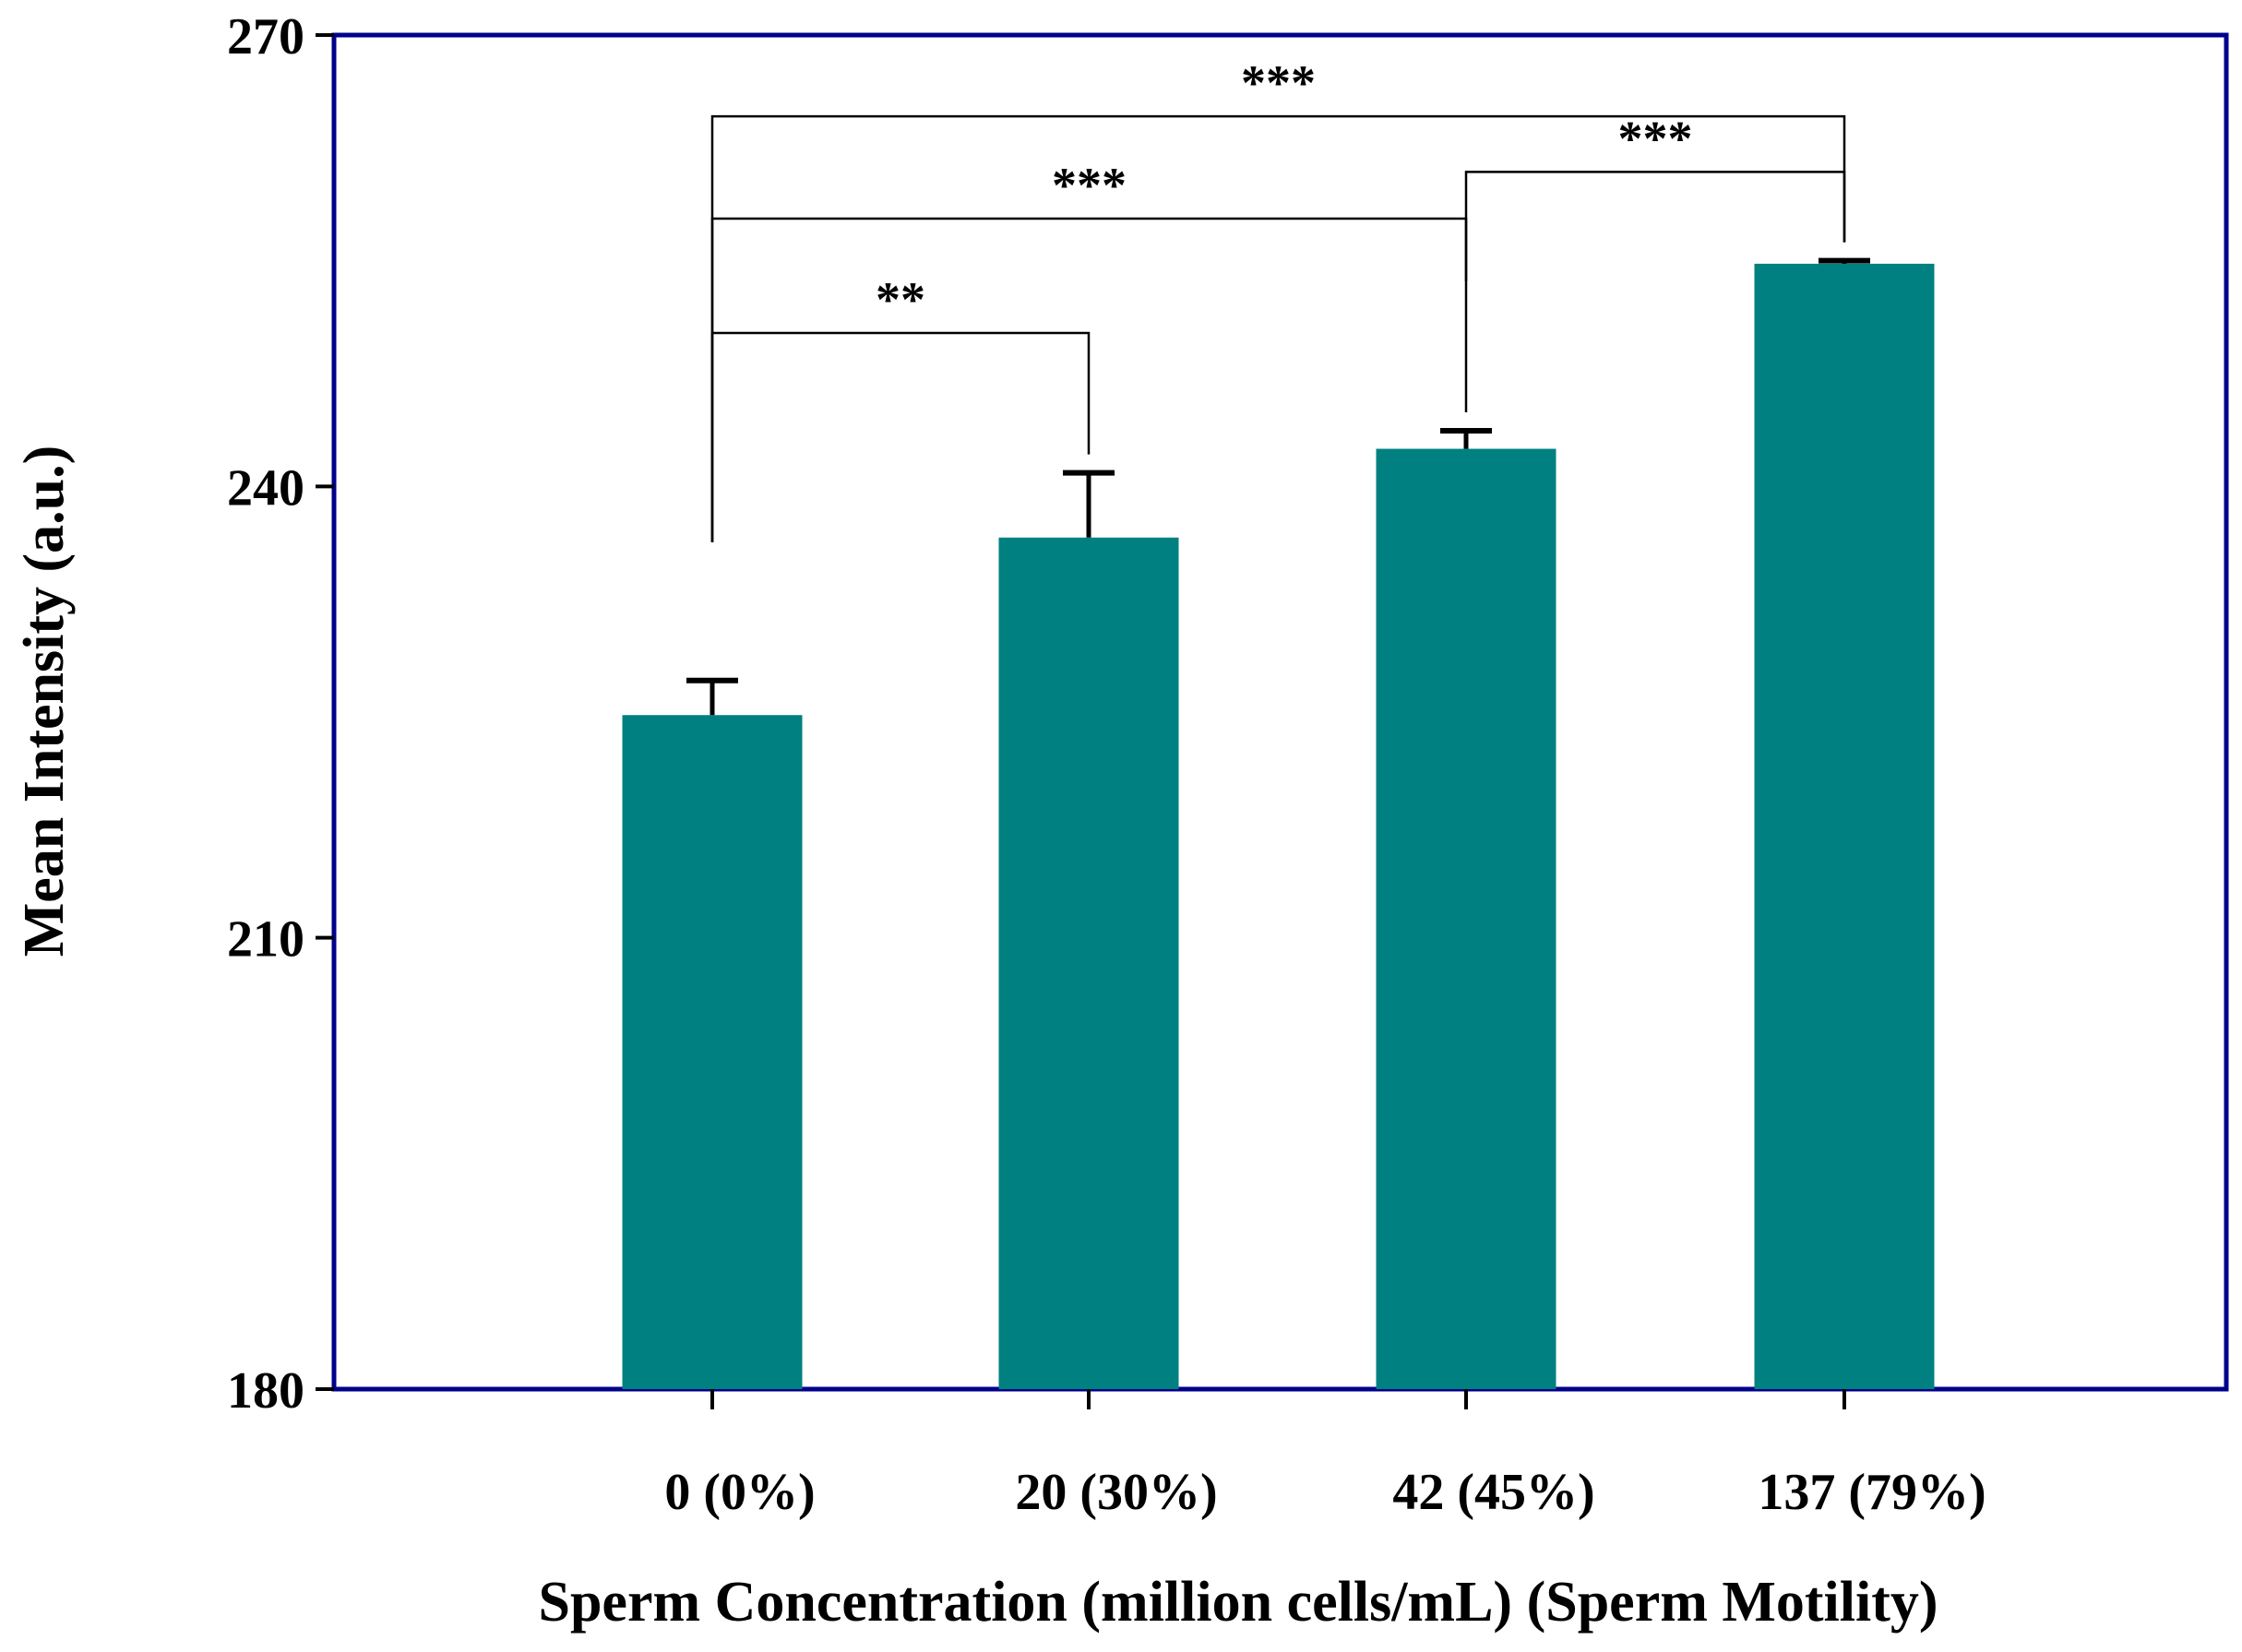 The image size is (2242, 1652). Describe the element at coordinates (265, 940) in the screenshot. I see `y-tick-label-1: 210` at that location.